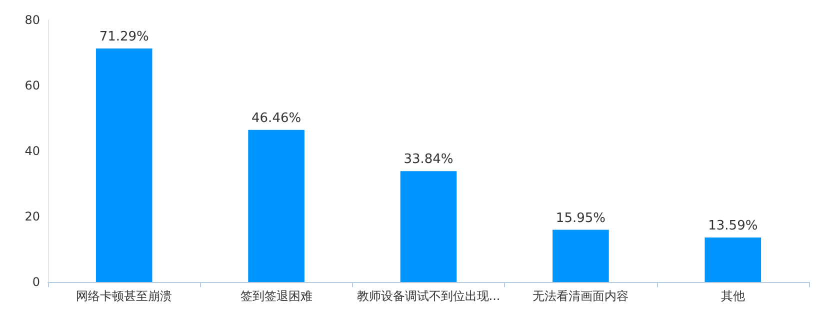 Image resolution: width=832 pixels, height=325 pixels. Describe the element at coordinates (36, 282) in the screenshot. I see `y-tick-label: 0` at that location.